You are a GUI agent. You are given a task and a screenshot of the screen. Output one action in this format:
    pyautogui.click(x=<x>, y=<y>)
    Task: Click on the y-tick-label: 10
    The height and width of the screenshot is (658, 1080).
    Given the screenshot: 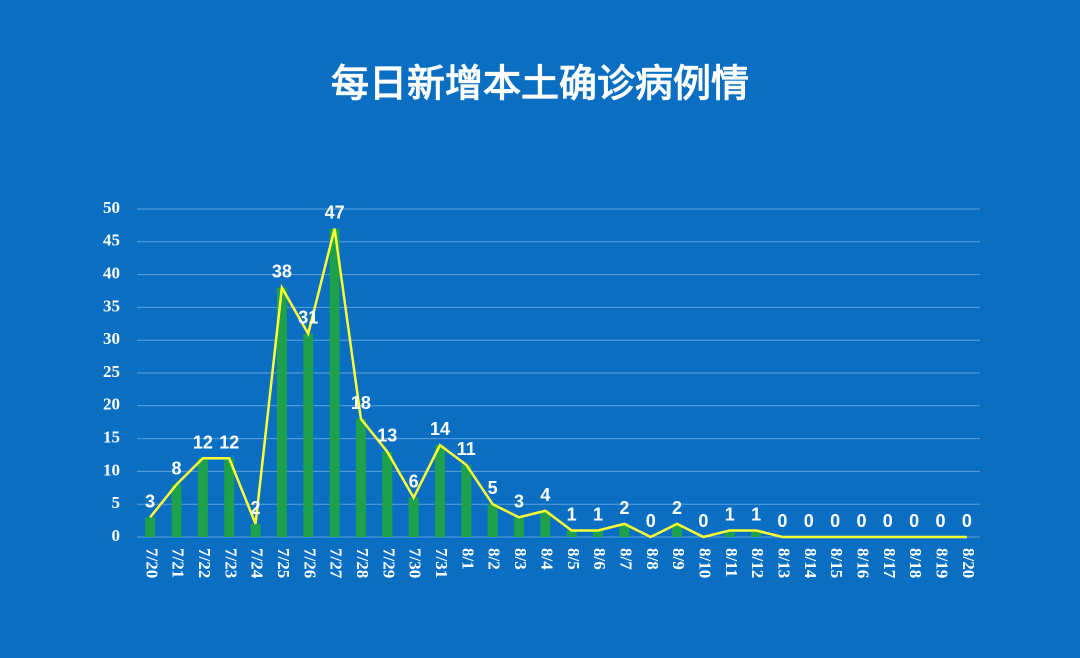 What is the action you would take?
    pyautogui.click(x=111, y=469)
    